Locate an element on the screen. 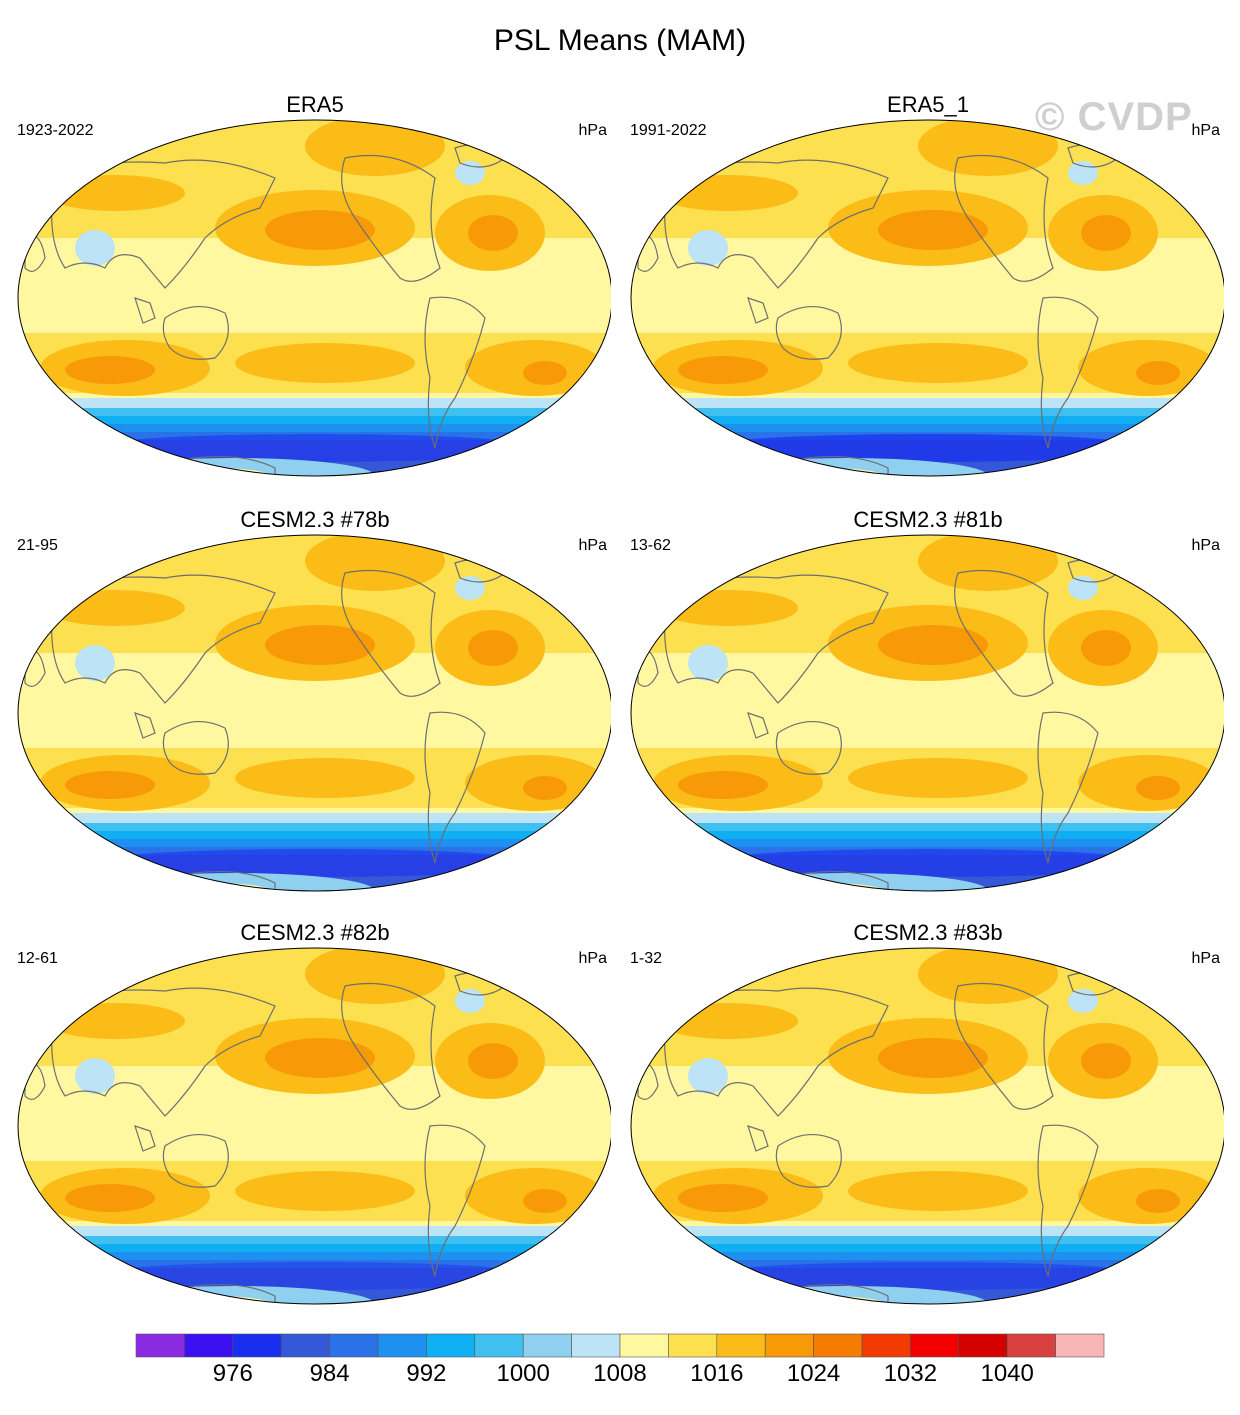 This screenshot has height=1415, width=1240. map-panel: CESM2.3 #82b 12-61 hPa is located at coordinates (315, 1120).